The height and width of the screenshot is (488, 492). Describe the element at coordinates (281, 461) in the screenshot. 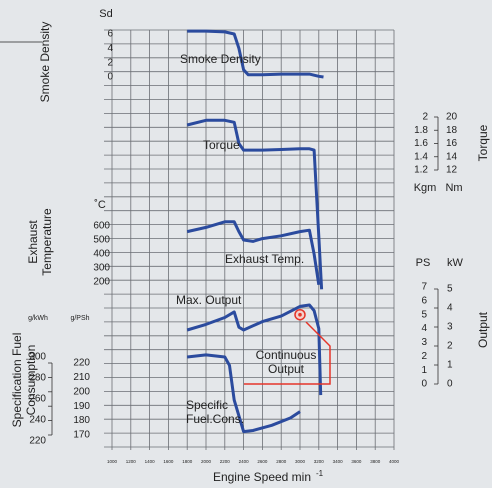

I see `x-tick-label: 2800` at that location.